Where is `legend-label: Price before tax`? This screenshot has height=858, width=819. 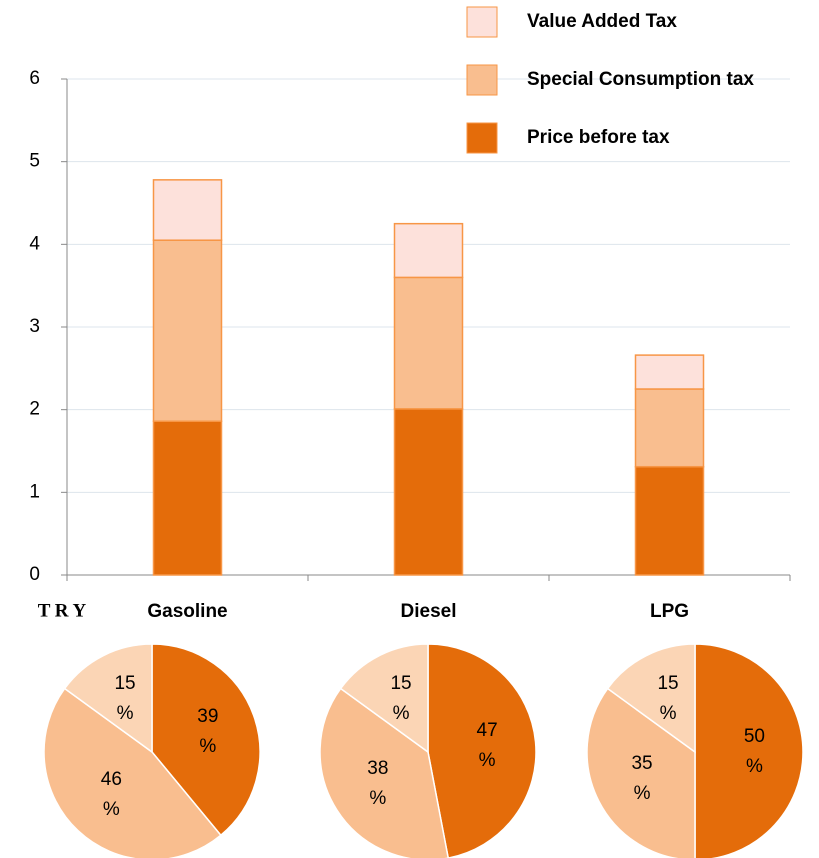 legend-label: Price before tax is located at coordinates (598, 137).